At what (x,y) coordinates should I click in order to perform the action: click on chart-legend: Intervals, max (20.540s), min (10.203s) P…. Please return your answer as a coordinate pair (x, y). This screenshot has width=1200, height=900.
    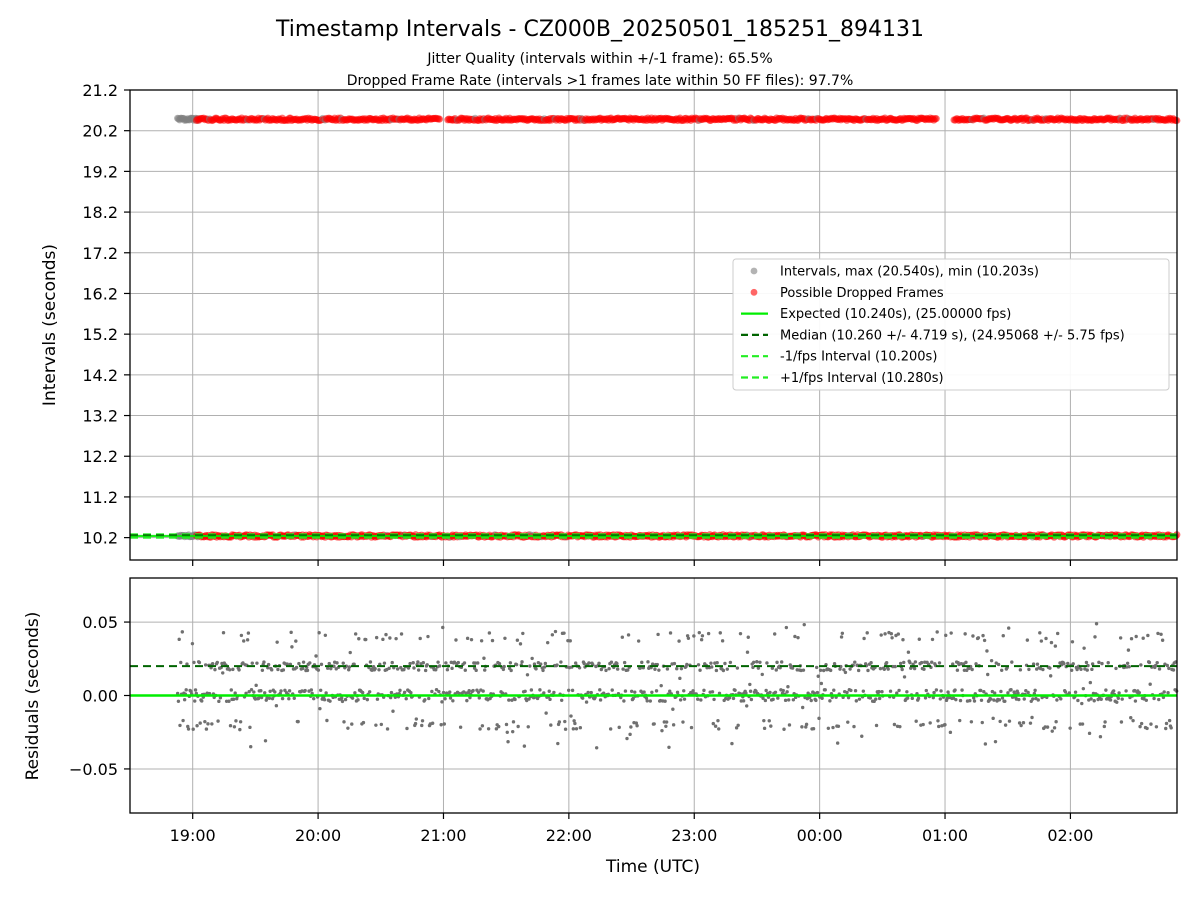
    Looking at the image, I should click on (951, 324).